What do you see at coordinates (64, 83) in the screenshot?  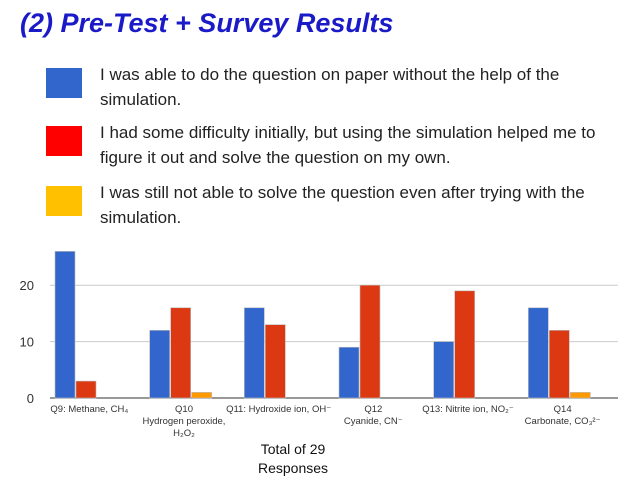 I see `legend-swatch-blue` at bounding box center [64, 83].